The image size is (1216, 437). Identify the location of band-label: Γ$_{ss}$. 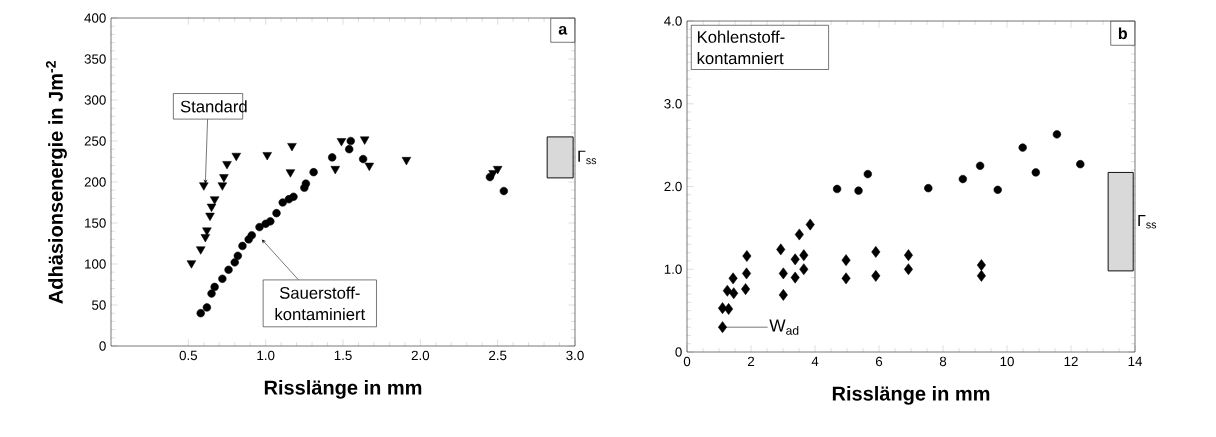
(587, 157).